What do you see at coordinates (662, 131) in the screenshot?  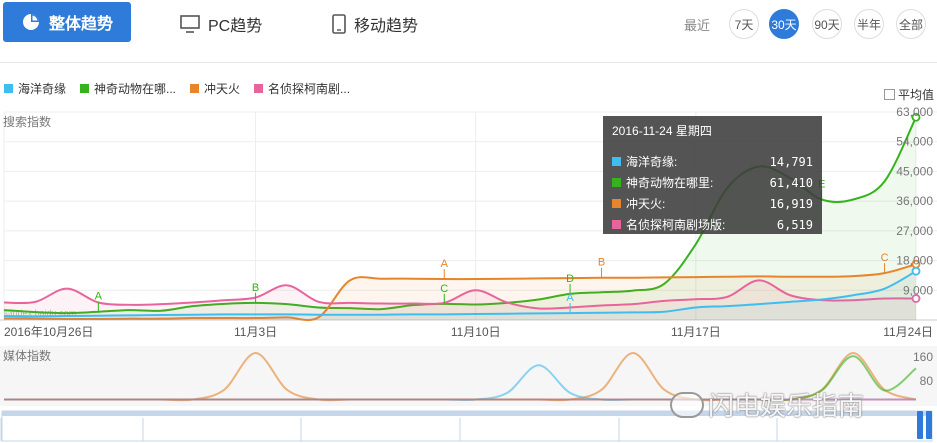 I see `tooltip-date: 2016-11-24 星期四` at bounding box center [662, 131].